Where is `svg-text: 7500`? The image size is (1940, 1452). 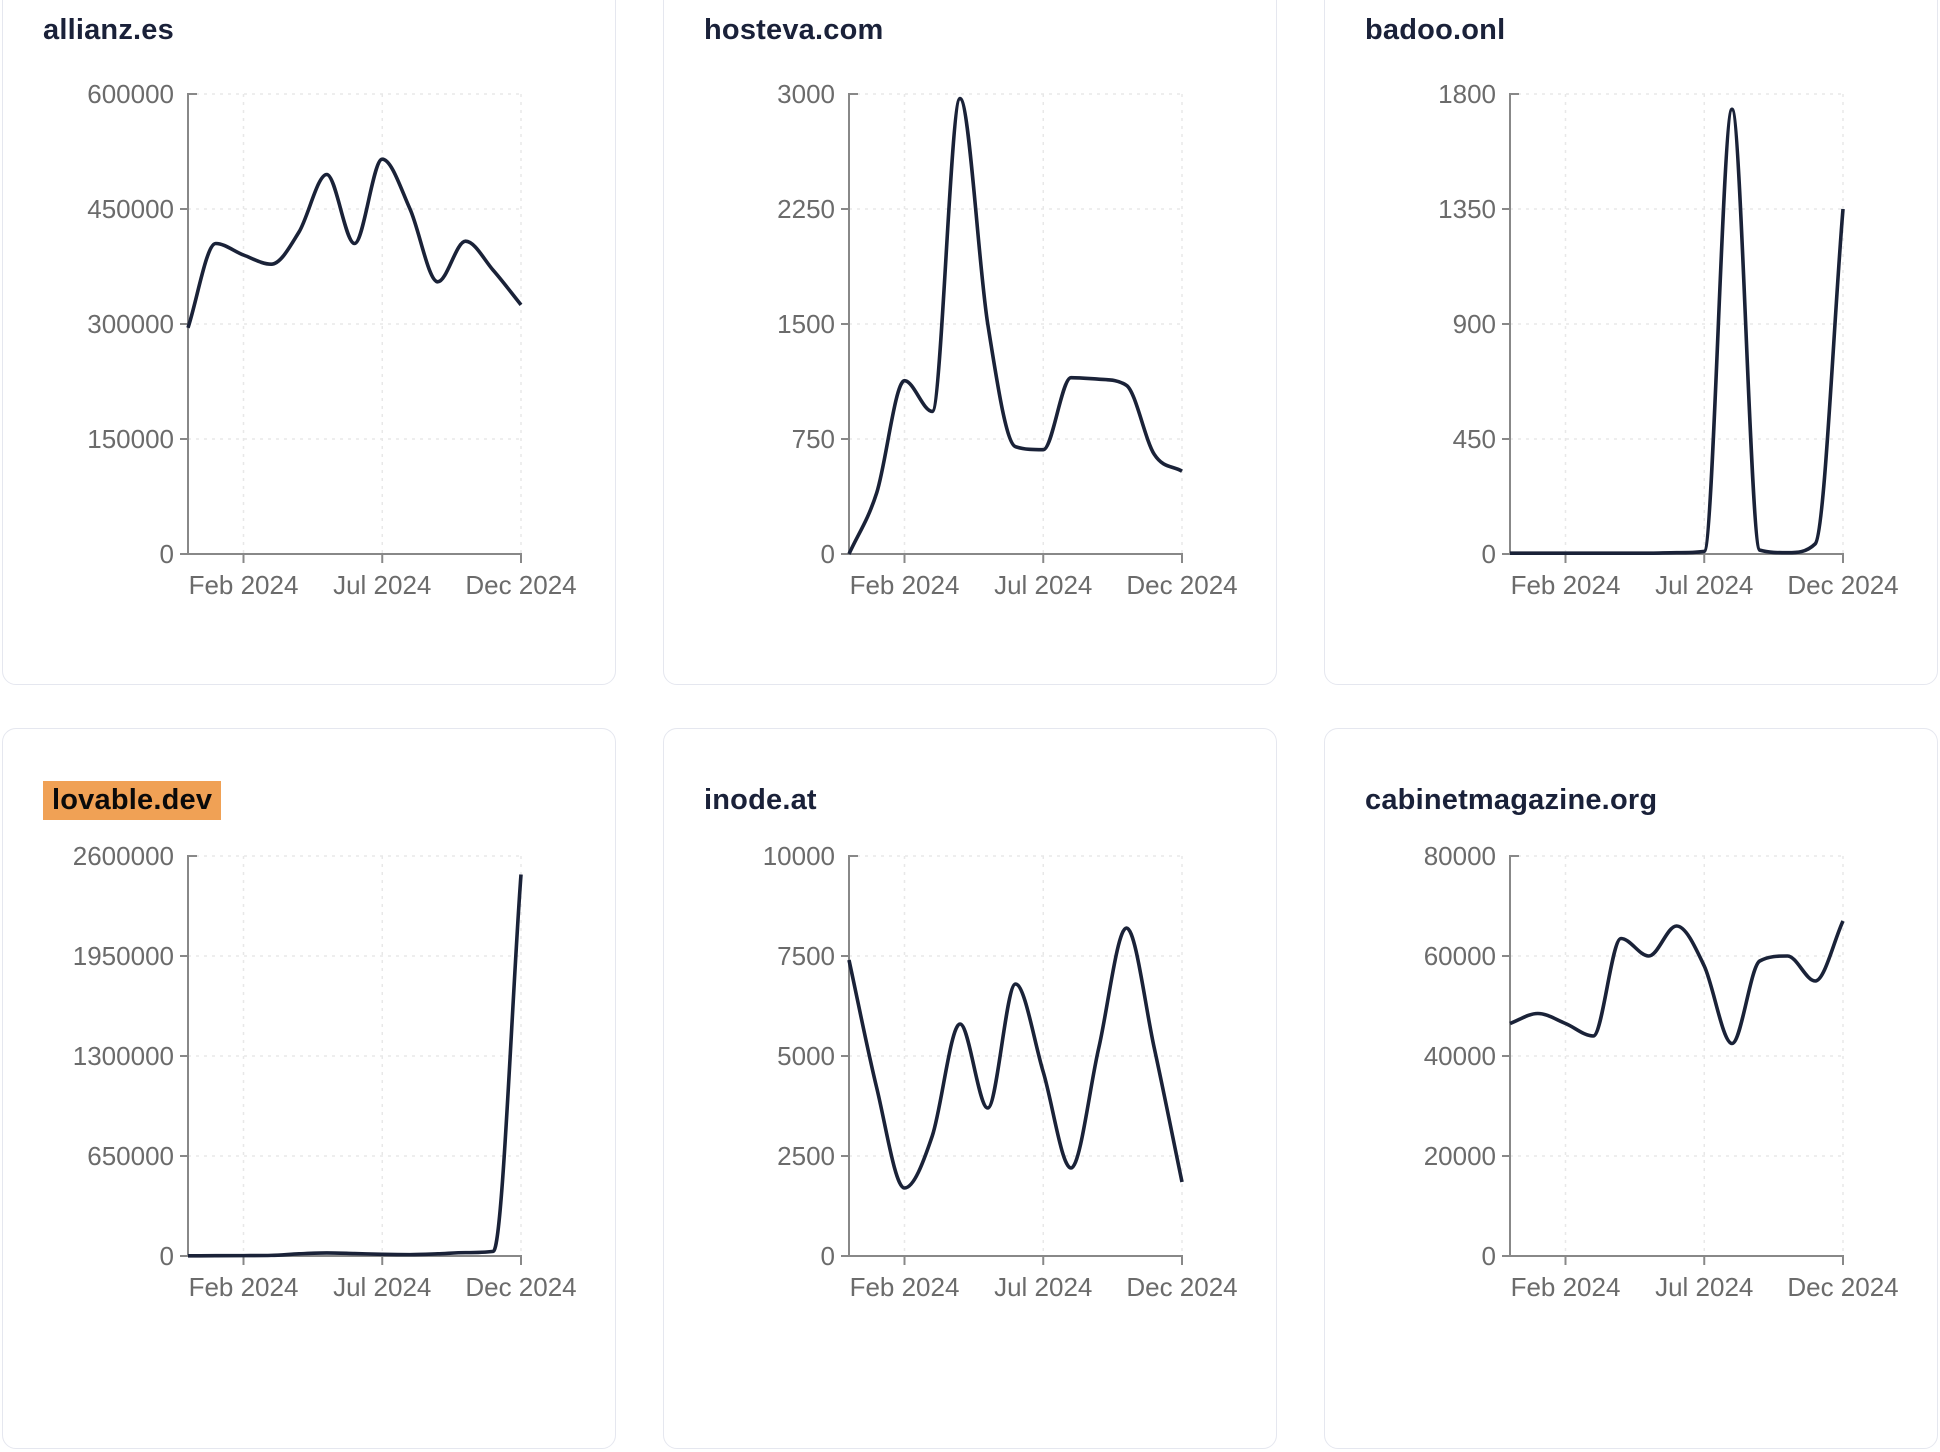
svg-text: 7500 is located at coordinates (806, 956).